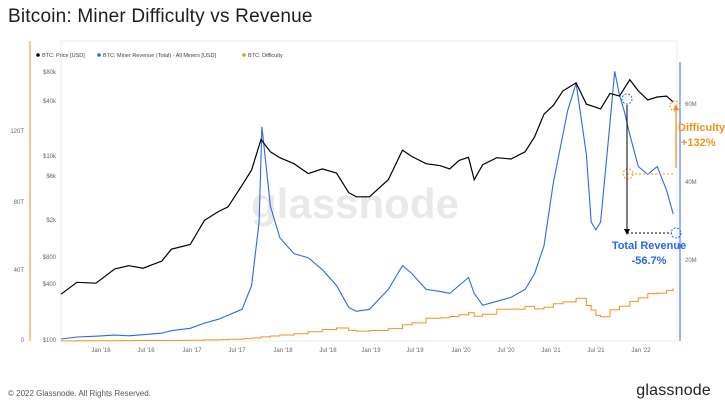  I want to click on chart-title: Bitcoin: Miner Difficulty vs Revenue, so click(160, 16).